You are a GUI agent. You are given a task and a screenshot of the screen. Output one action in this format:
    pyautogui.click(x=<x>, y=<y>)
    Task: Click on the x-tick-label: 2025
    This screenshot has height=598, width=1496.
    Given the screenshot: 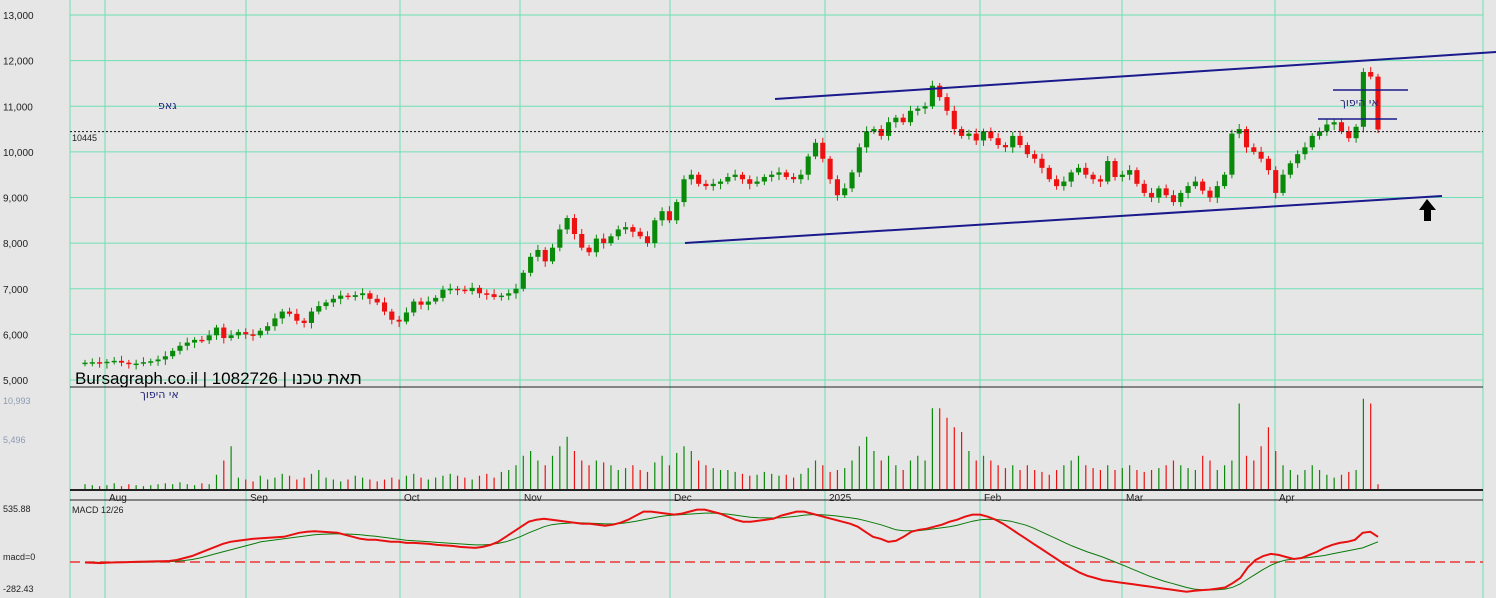 What is the action you would take?
    pyautogui.click(x=840, y=498)
    